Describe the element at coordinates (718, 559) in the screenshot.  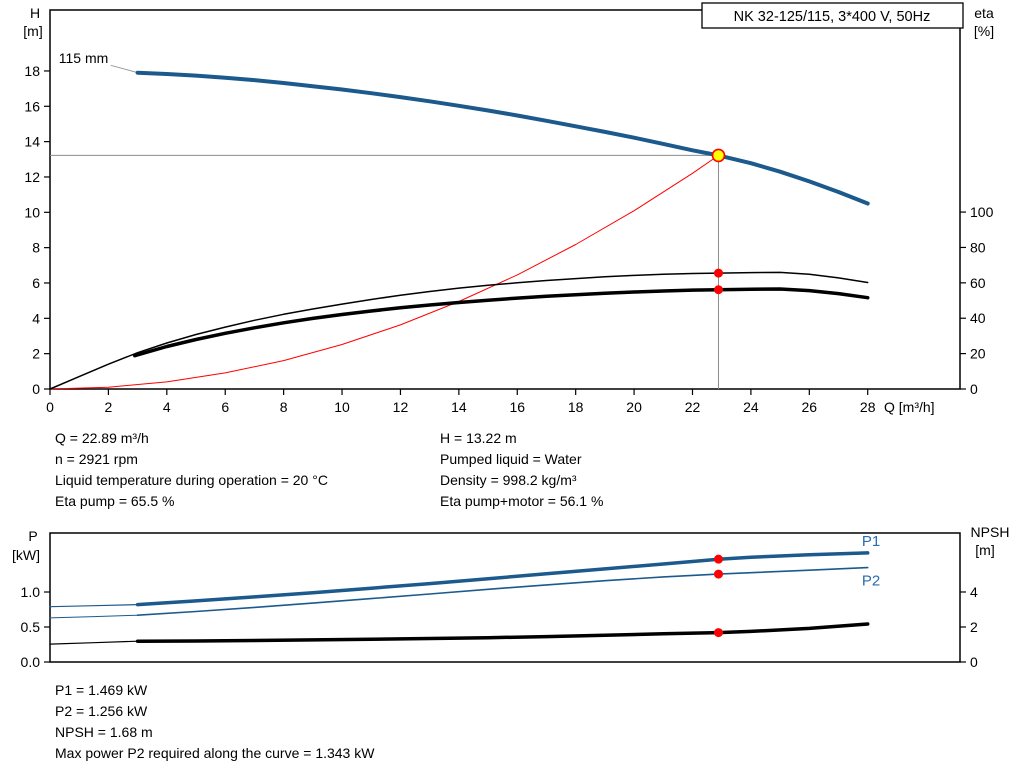
I see `p1-duty-dot` at that location.